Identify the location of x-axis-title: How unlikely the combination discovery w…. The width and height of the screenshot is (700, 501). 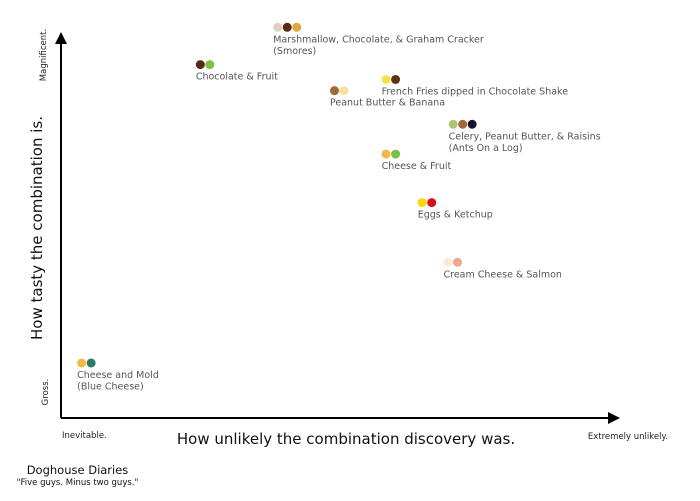
(346, 439).